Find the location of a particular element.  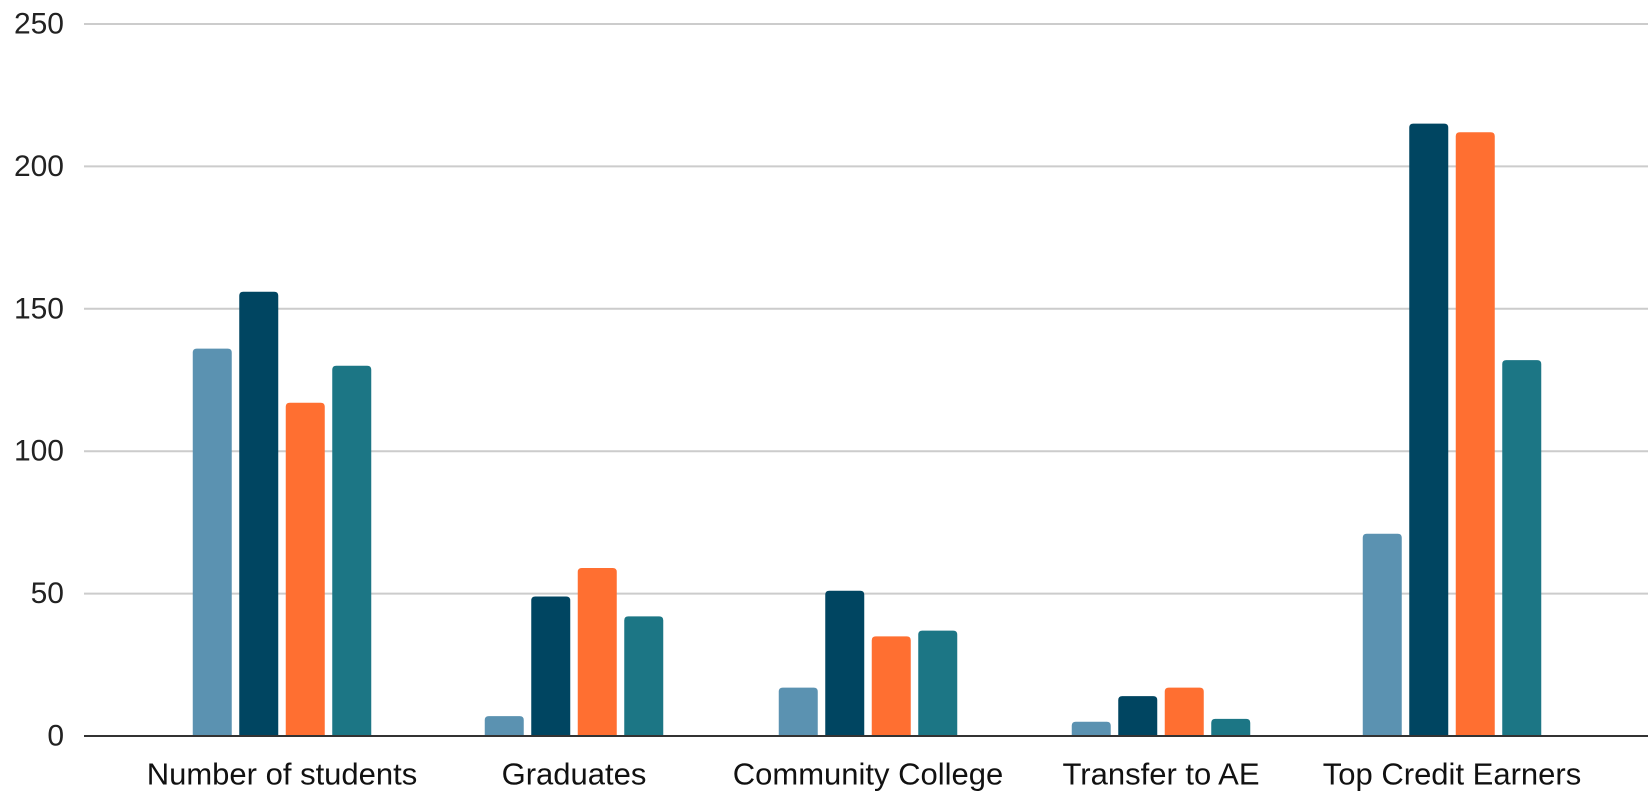

y-tick-label: 50 is located at coordinates (47, 593).